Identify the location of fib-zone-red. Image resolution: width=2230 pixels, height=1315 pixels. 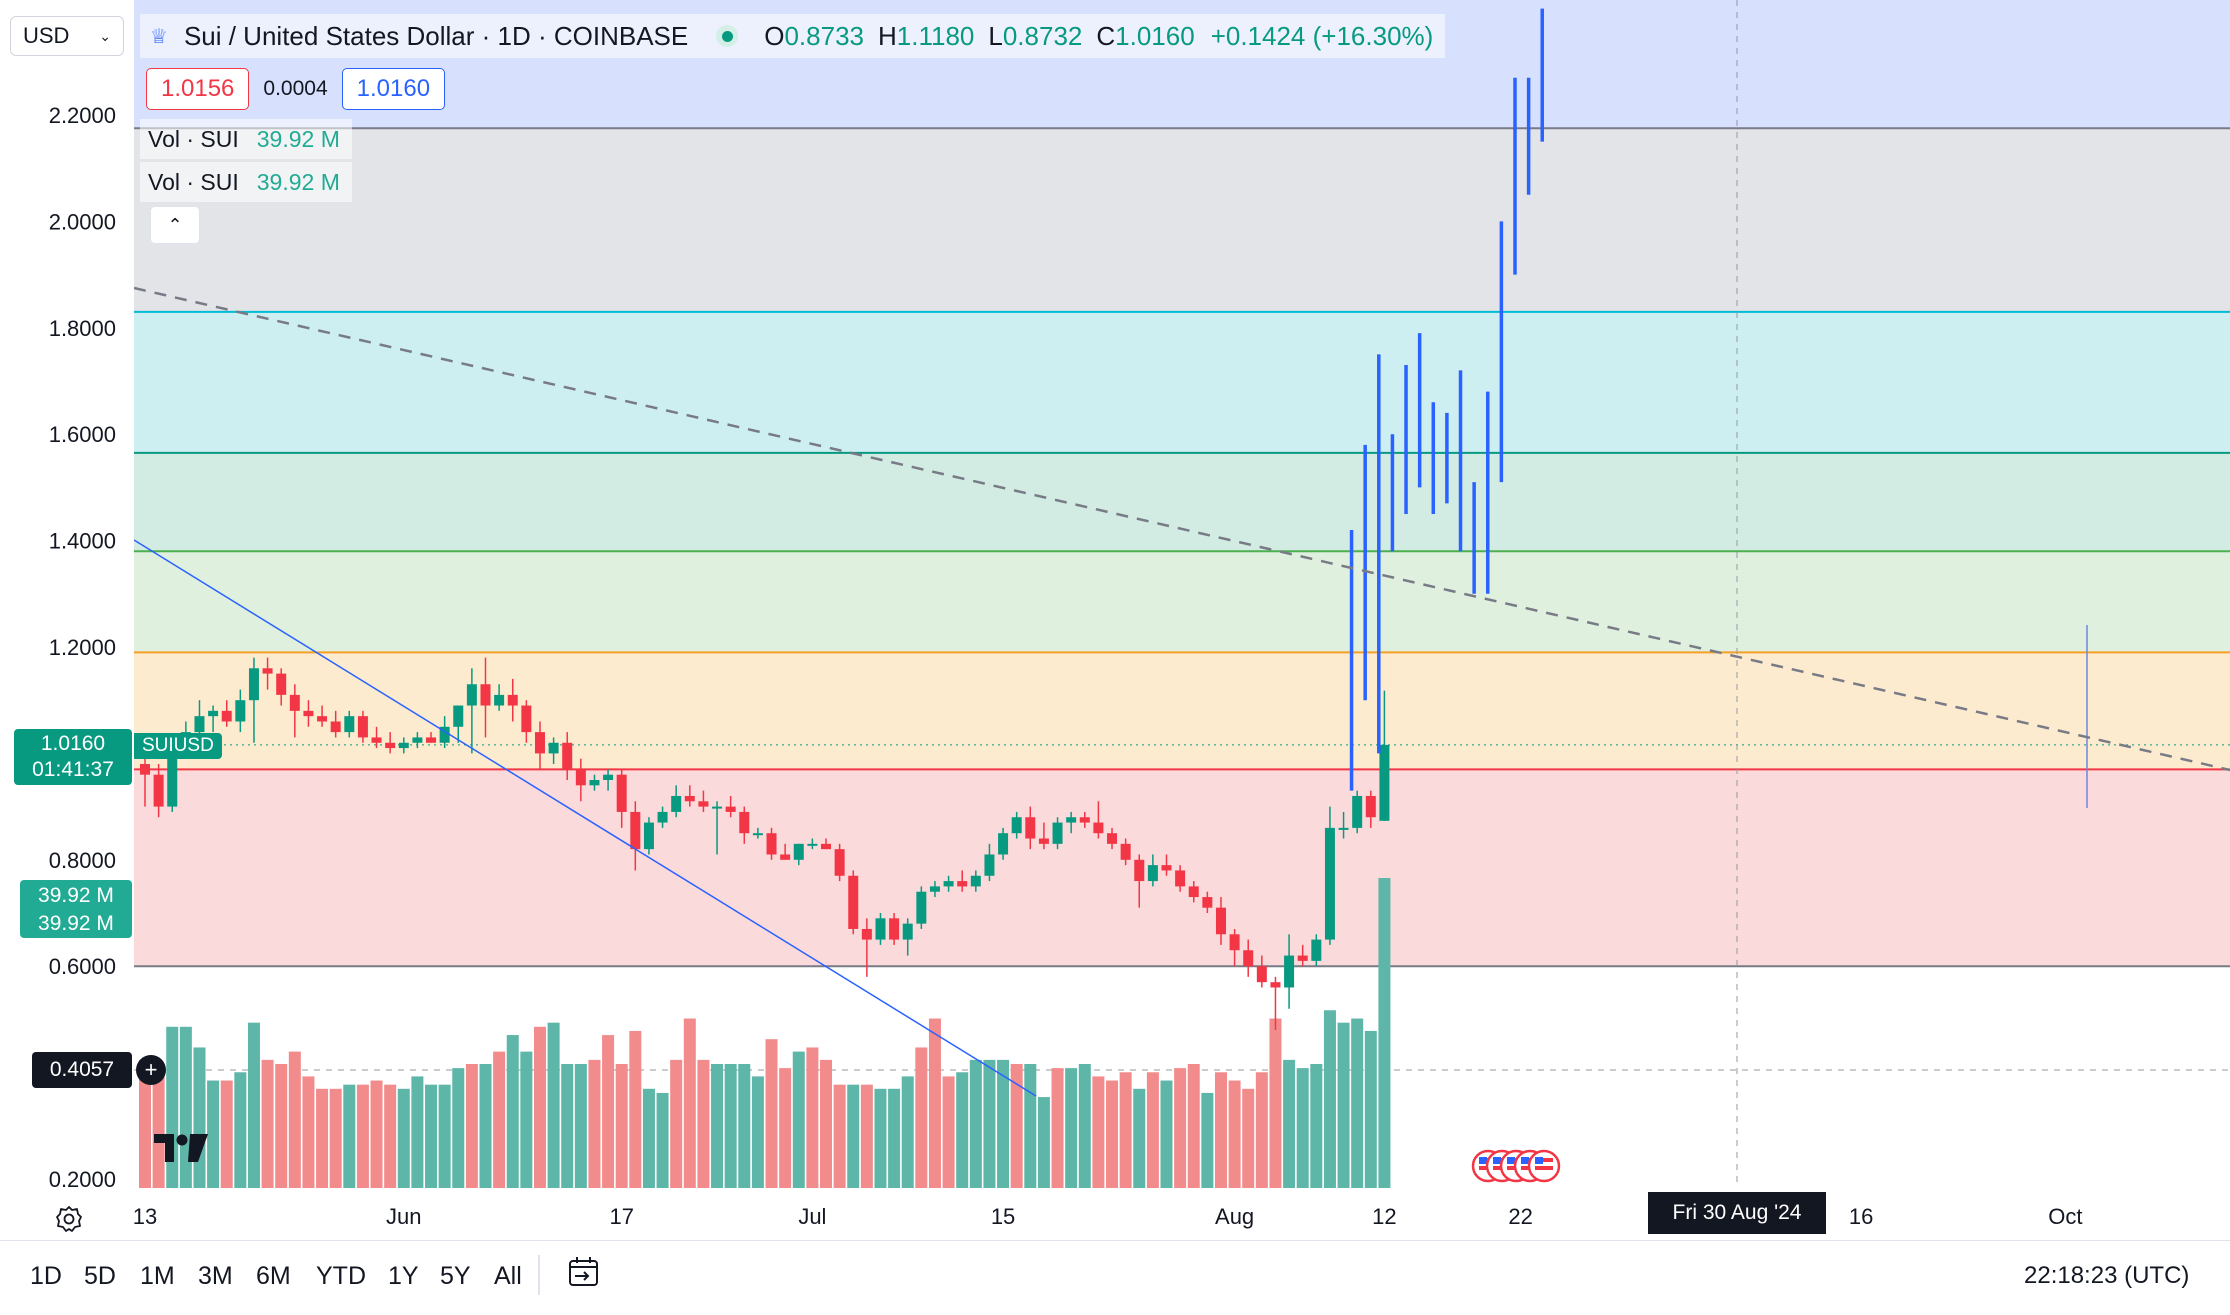
(1182, 868).